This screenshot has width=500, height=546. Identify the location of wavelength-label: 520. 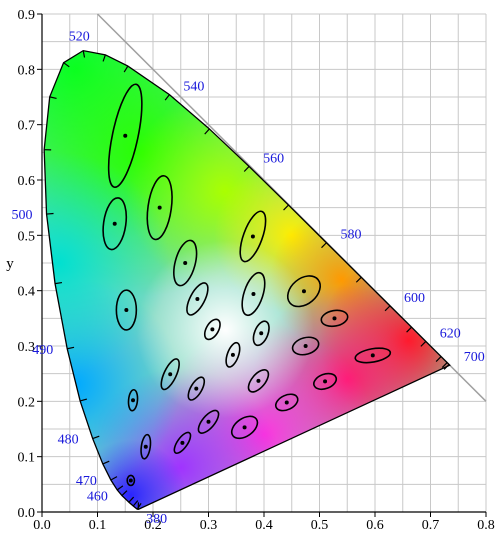
(79, 37).